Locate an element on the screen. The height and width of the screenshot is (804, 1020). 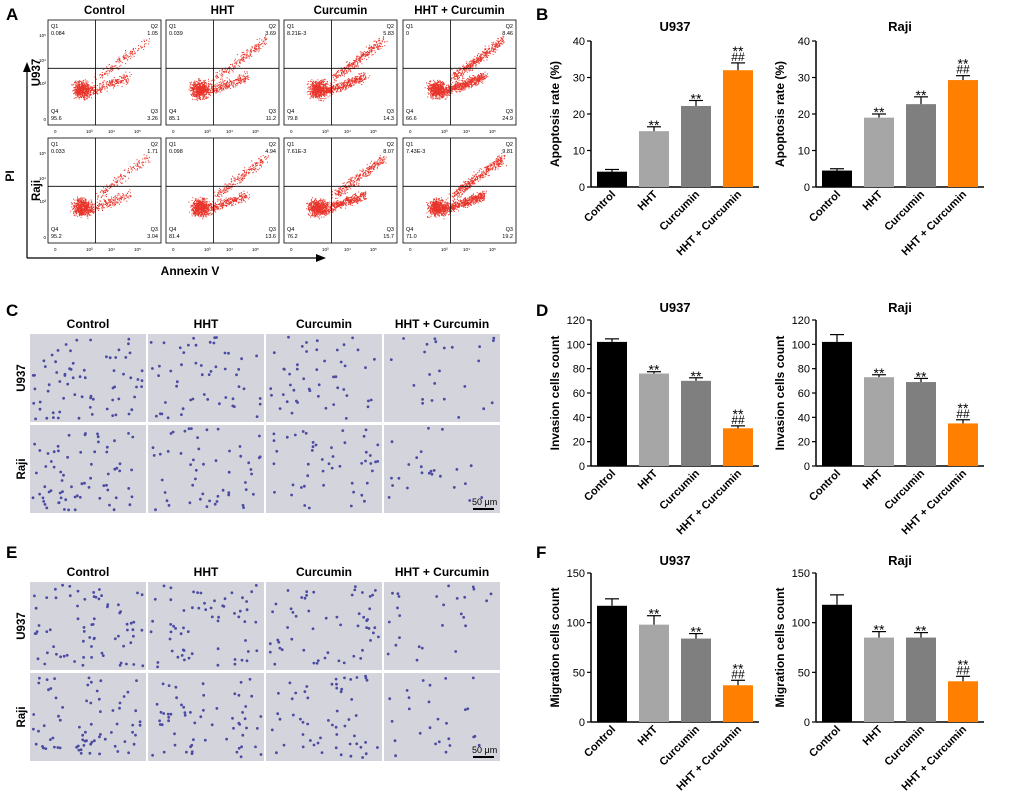
flow-col-header: Control is located at coordinates (104, 11).